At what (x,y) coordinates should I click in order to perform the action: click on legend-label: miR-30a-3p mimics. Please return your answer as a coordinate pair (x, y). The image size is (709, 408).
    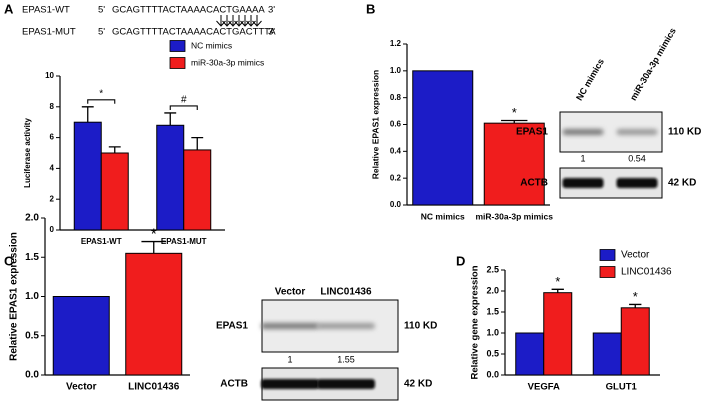
    Looking at the image, I should click on (227, 62).